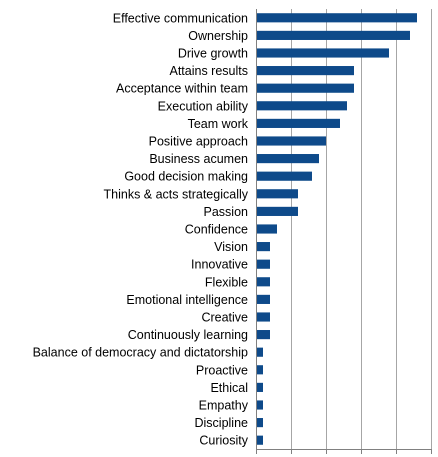  I want to click on category-label-emotional-intelligence: Emotional intelligence, so click(187, 300).